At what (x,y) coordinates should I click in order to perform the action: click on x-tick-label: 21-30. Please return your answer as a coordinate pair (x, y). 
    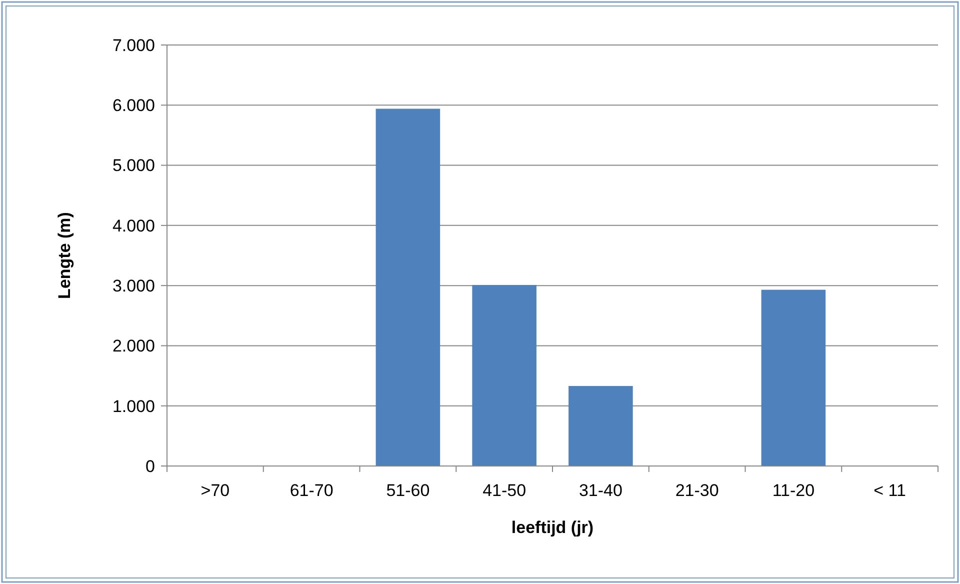
    Looking at the image, I should click on (697, 490).